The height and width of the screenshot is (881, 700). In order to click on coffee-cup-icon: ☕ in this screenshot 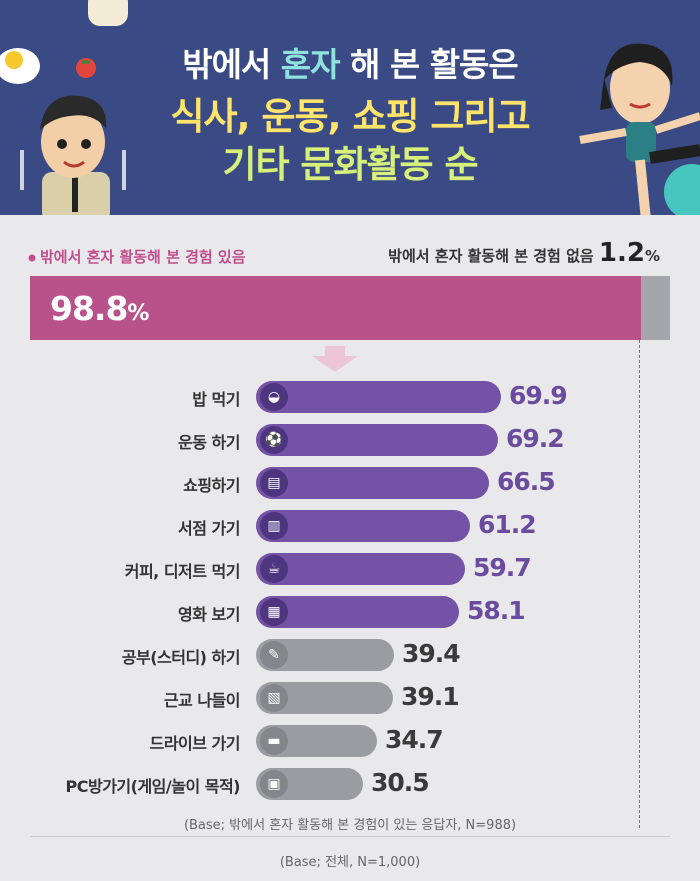, I will do `click(274, 569)`.